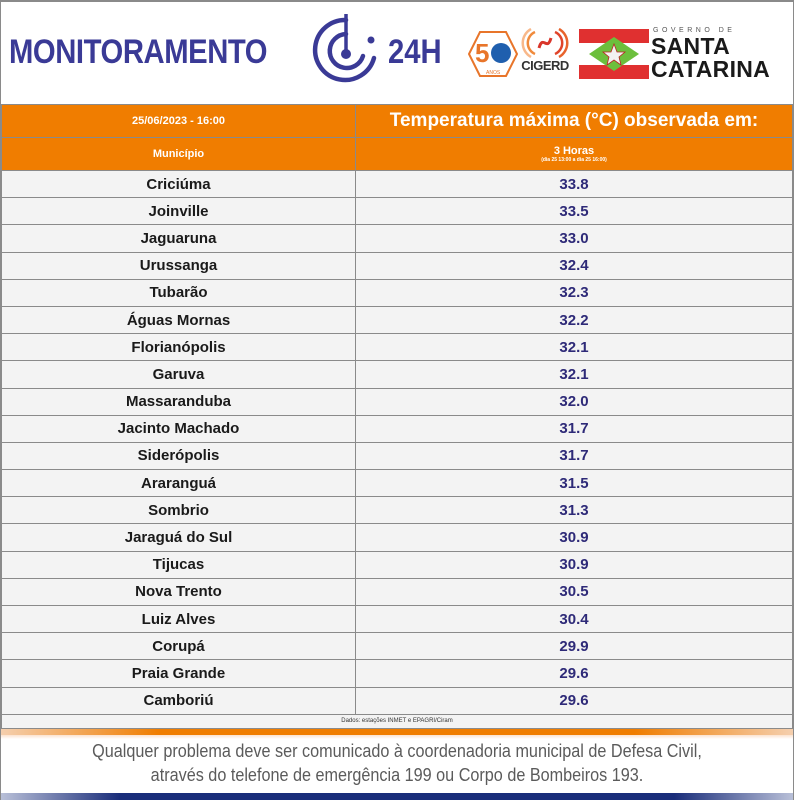  What do you see at coordinates (178, 483) in the screenshot?
I see `city-cell: Araranguá` at bounding box center [178, 483].